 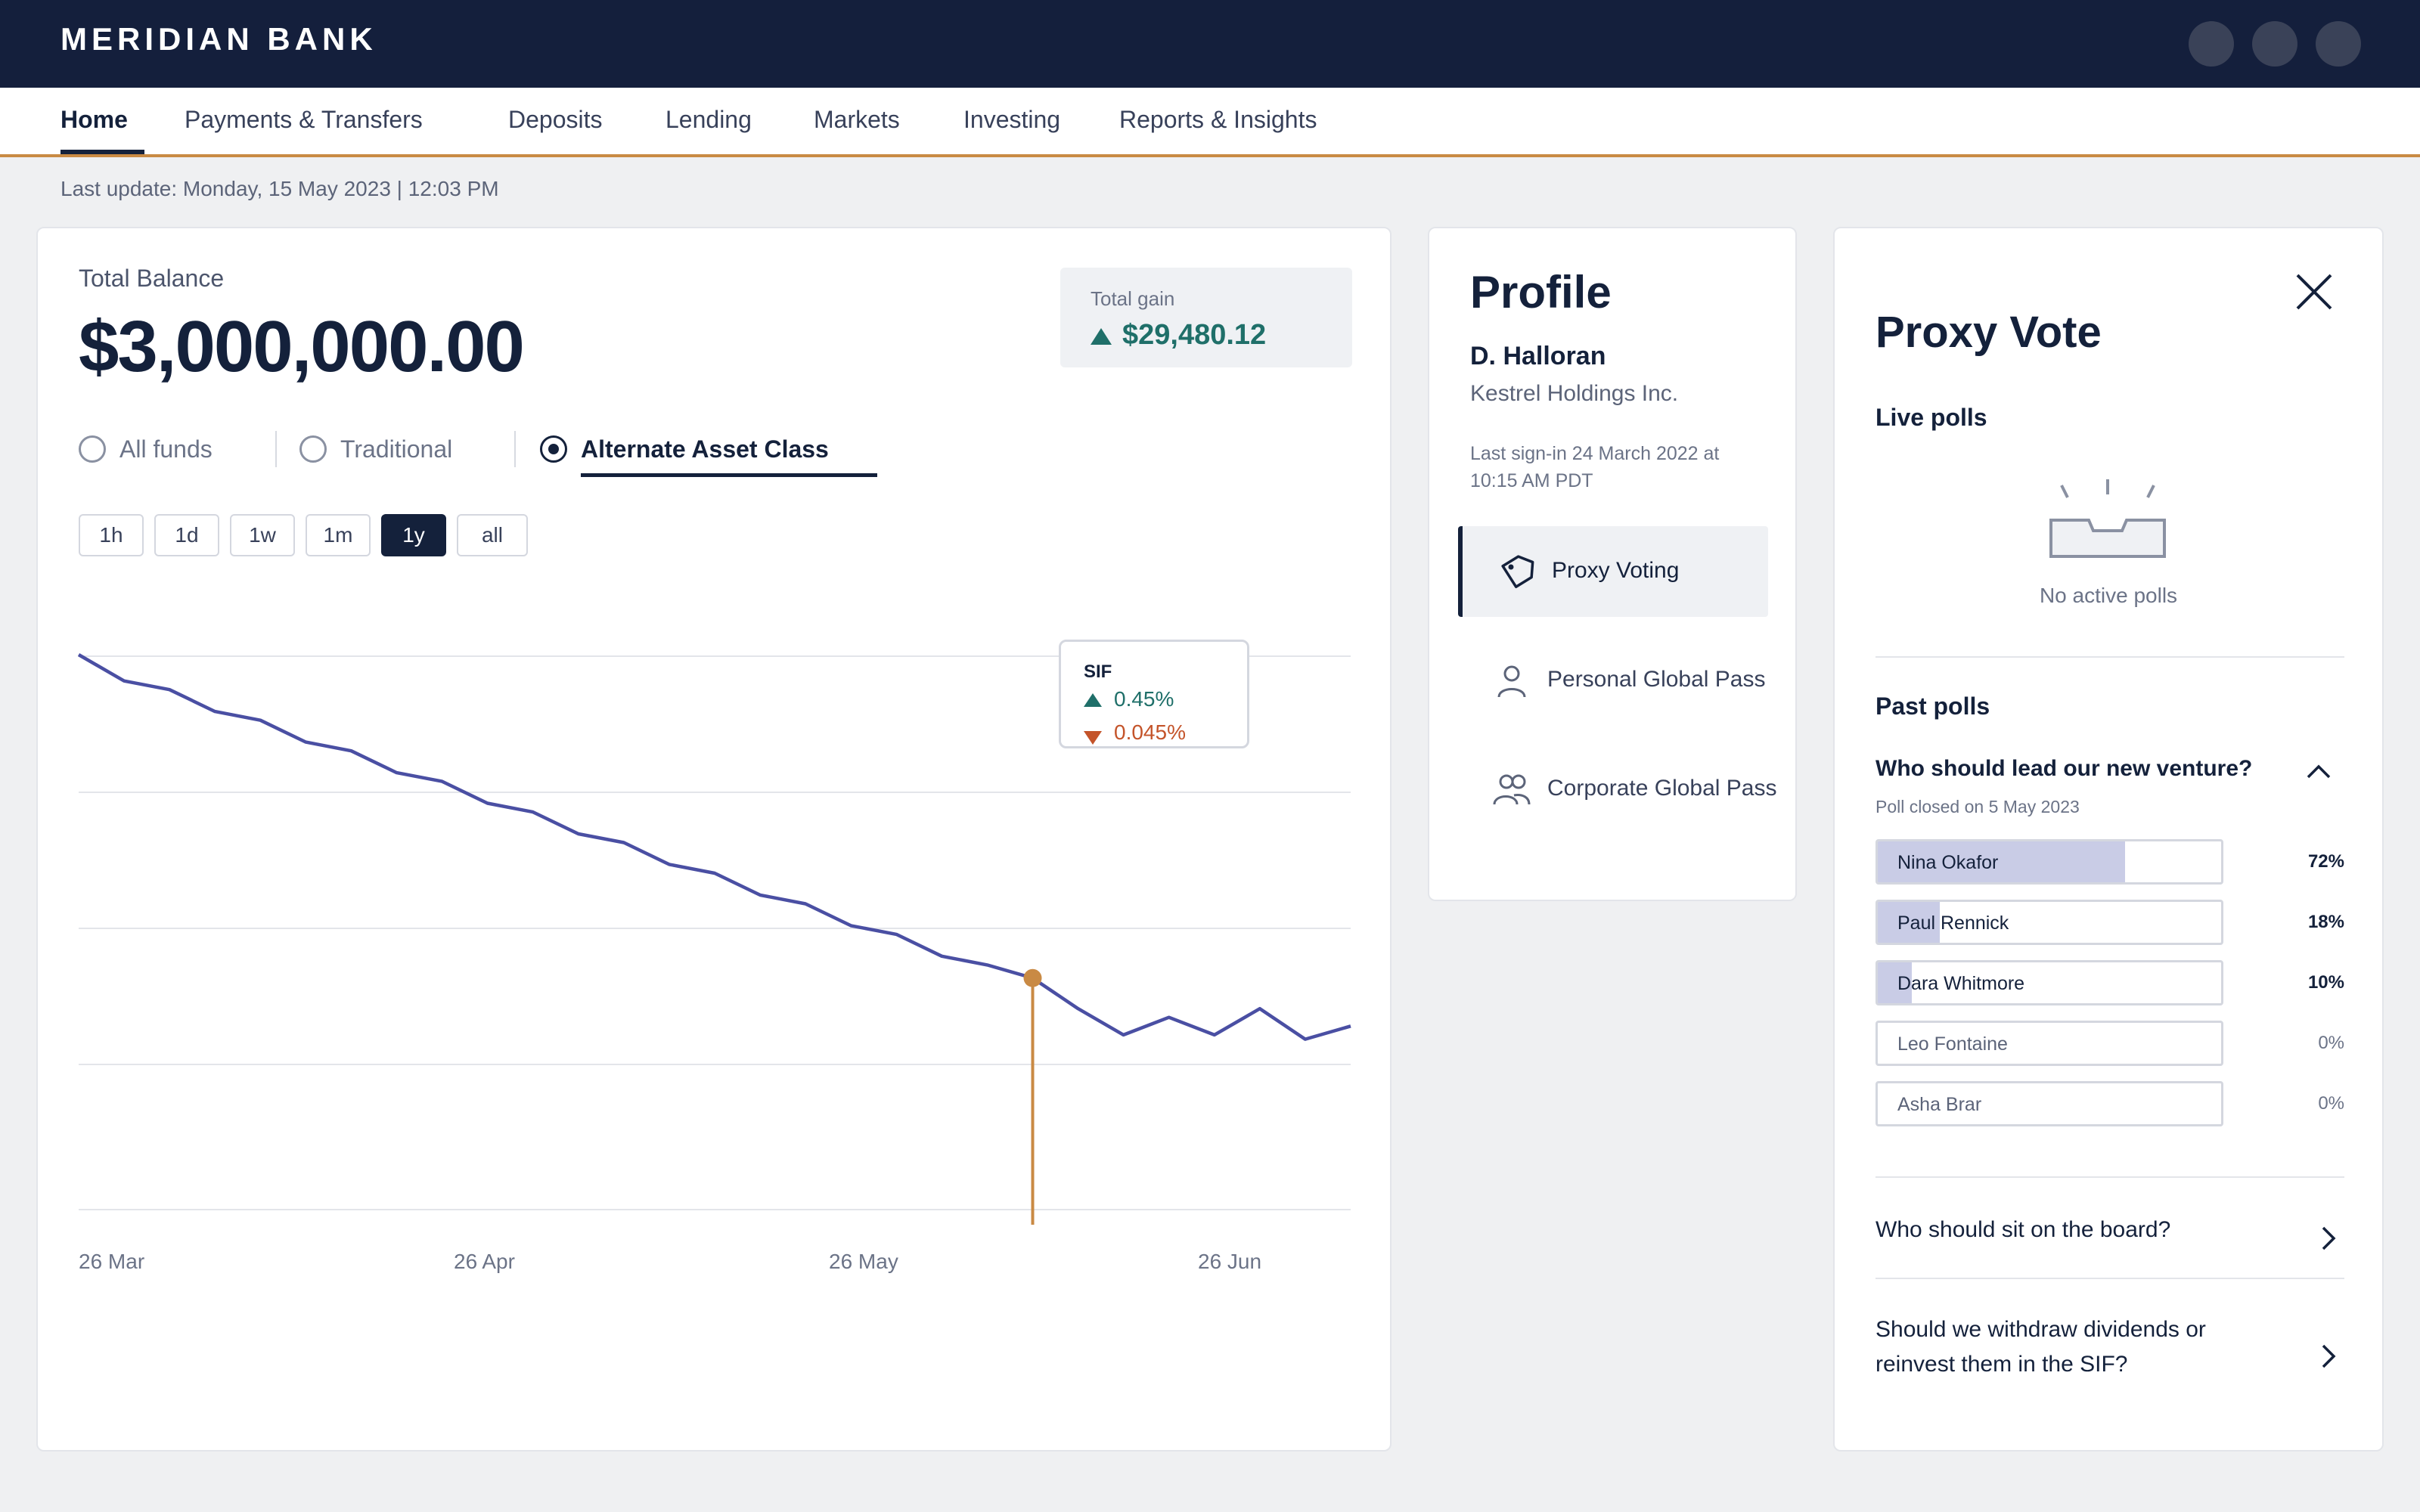 I want to click on menu-item-proxy-voting: Proxy Voting, so click(x=1613, y=571).